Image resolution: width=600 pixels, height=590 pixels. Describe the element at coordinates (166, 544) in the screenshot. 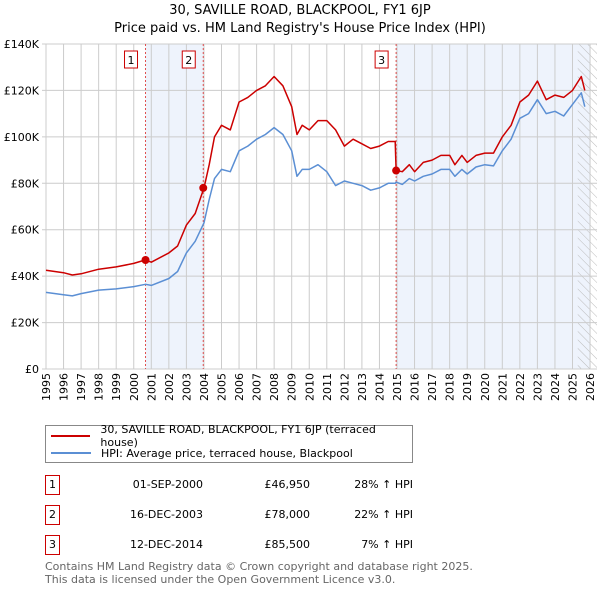

I see `sale-date: 12-DEC-2014` at that location.